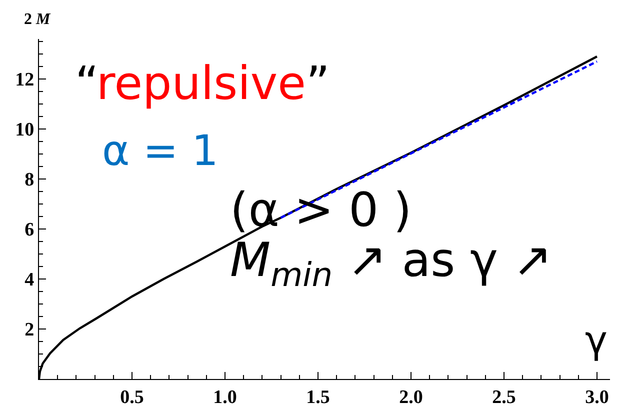  What do you see at coordinates (29, 330) in the screenshot?
I see `y-tick-label: 2` at bounding box center [29, 330].